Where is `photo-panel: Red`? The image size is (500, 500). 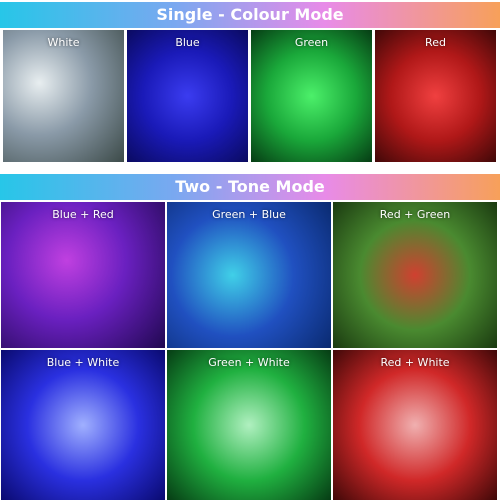
photo-panel: Red is located at coordinates (435, 96).